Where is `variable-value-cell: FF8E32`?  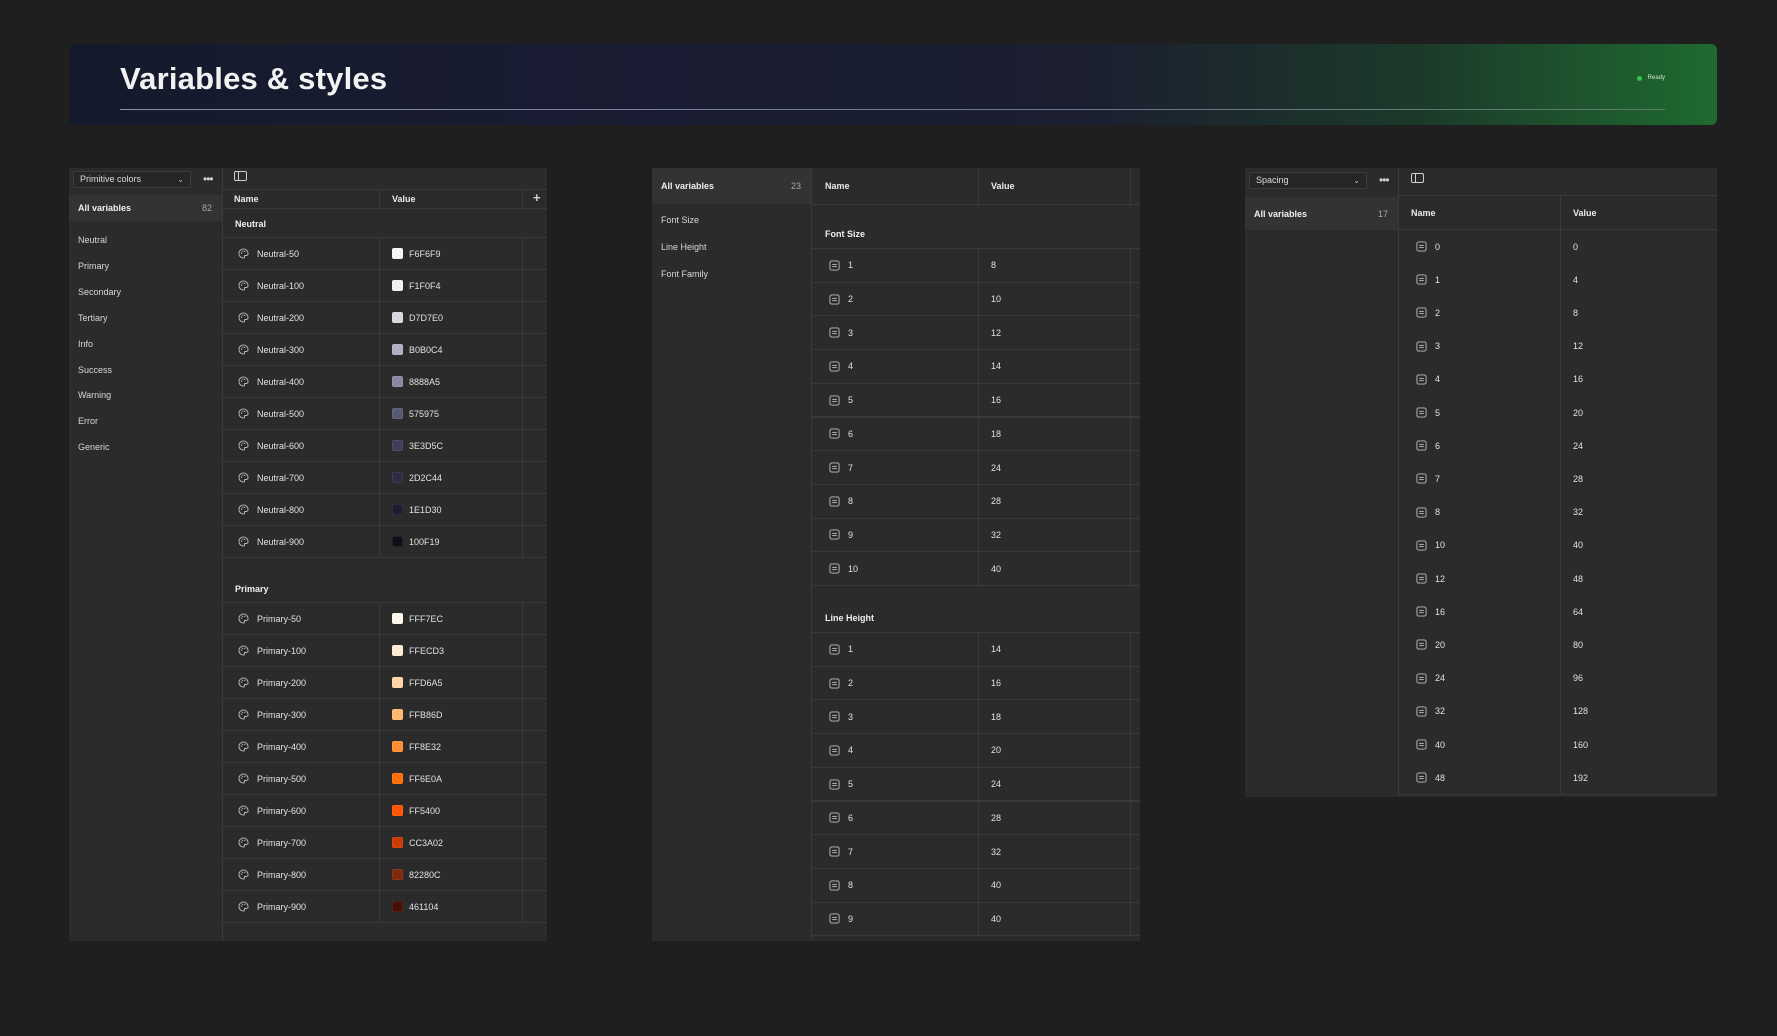 variable-value-cell: FF8E32 is located at coordinates (416, 746).